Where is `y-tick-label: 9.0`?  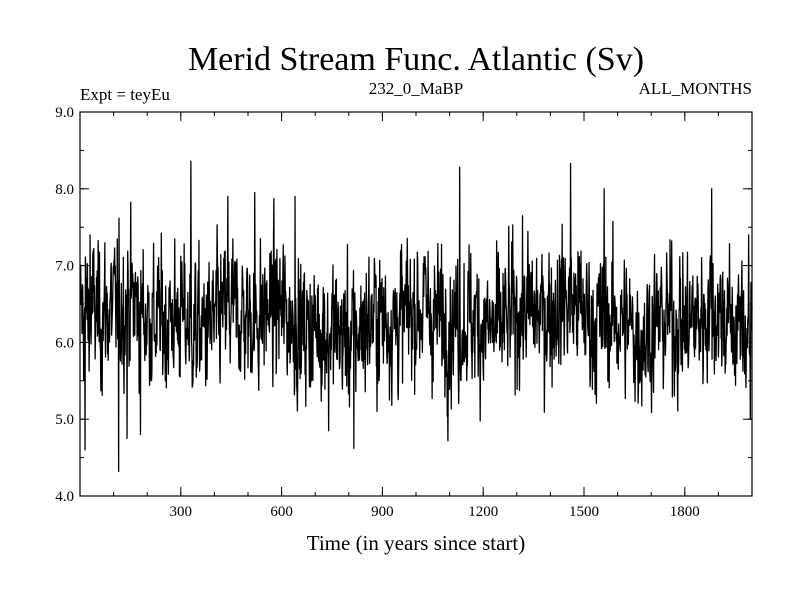
y-tick-label: 9.0 is located at coordinates (64, 113).